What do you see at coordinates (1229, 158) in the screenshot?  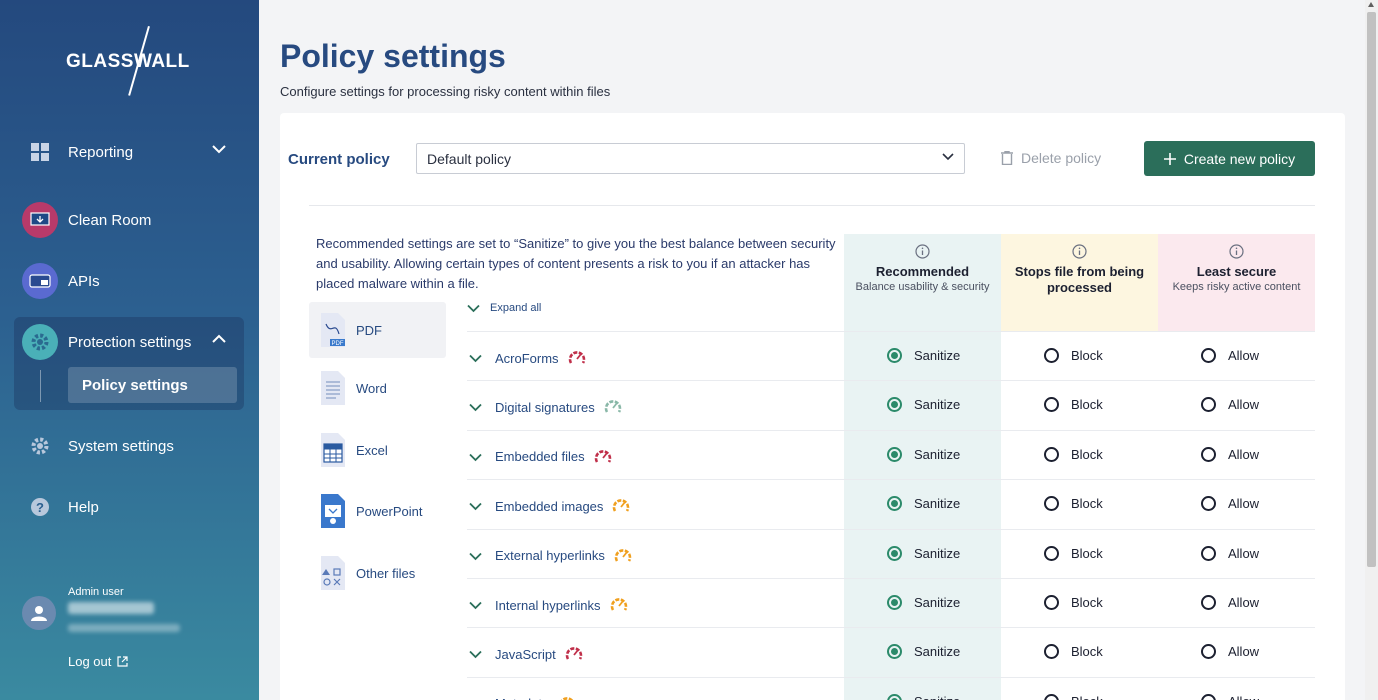 I see `create-new-policy-button: Create new policy` at bounding box center [1229, 158].